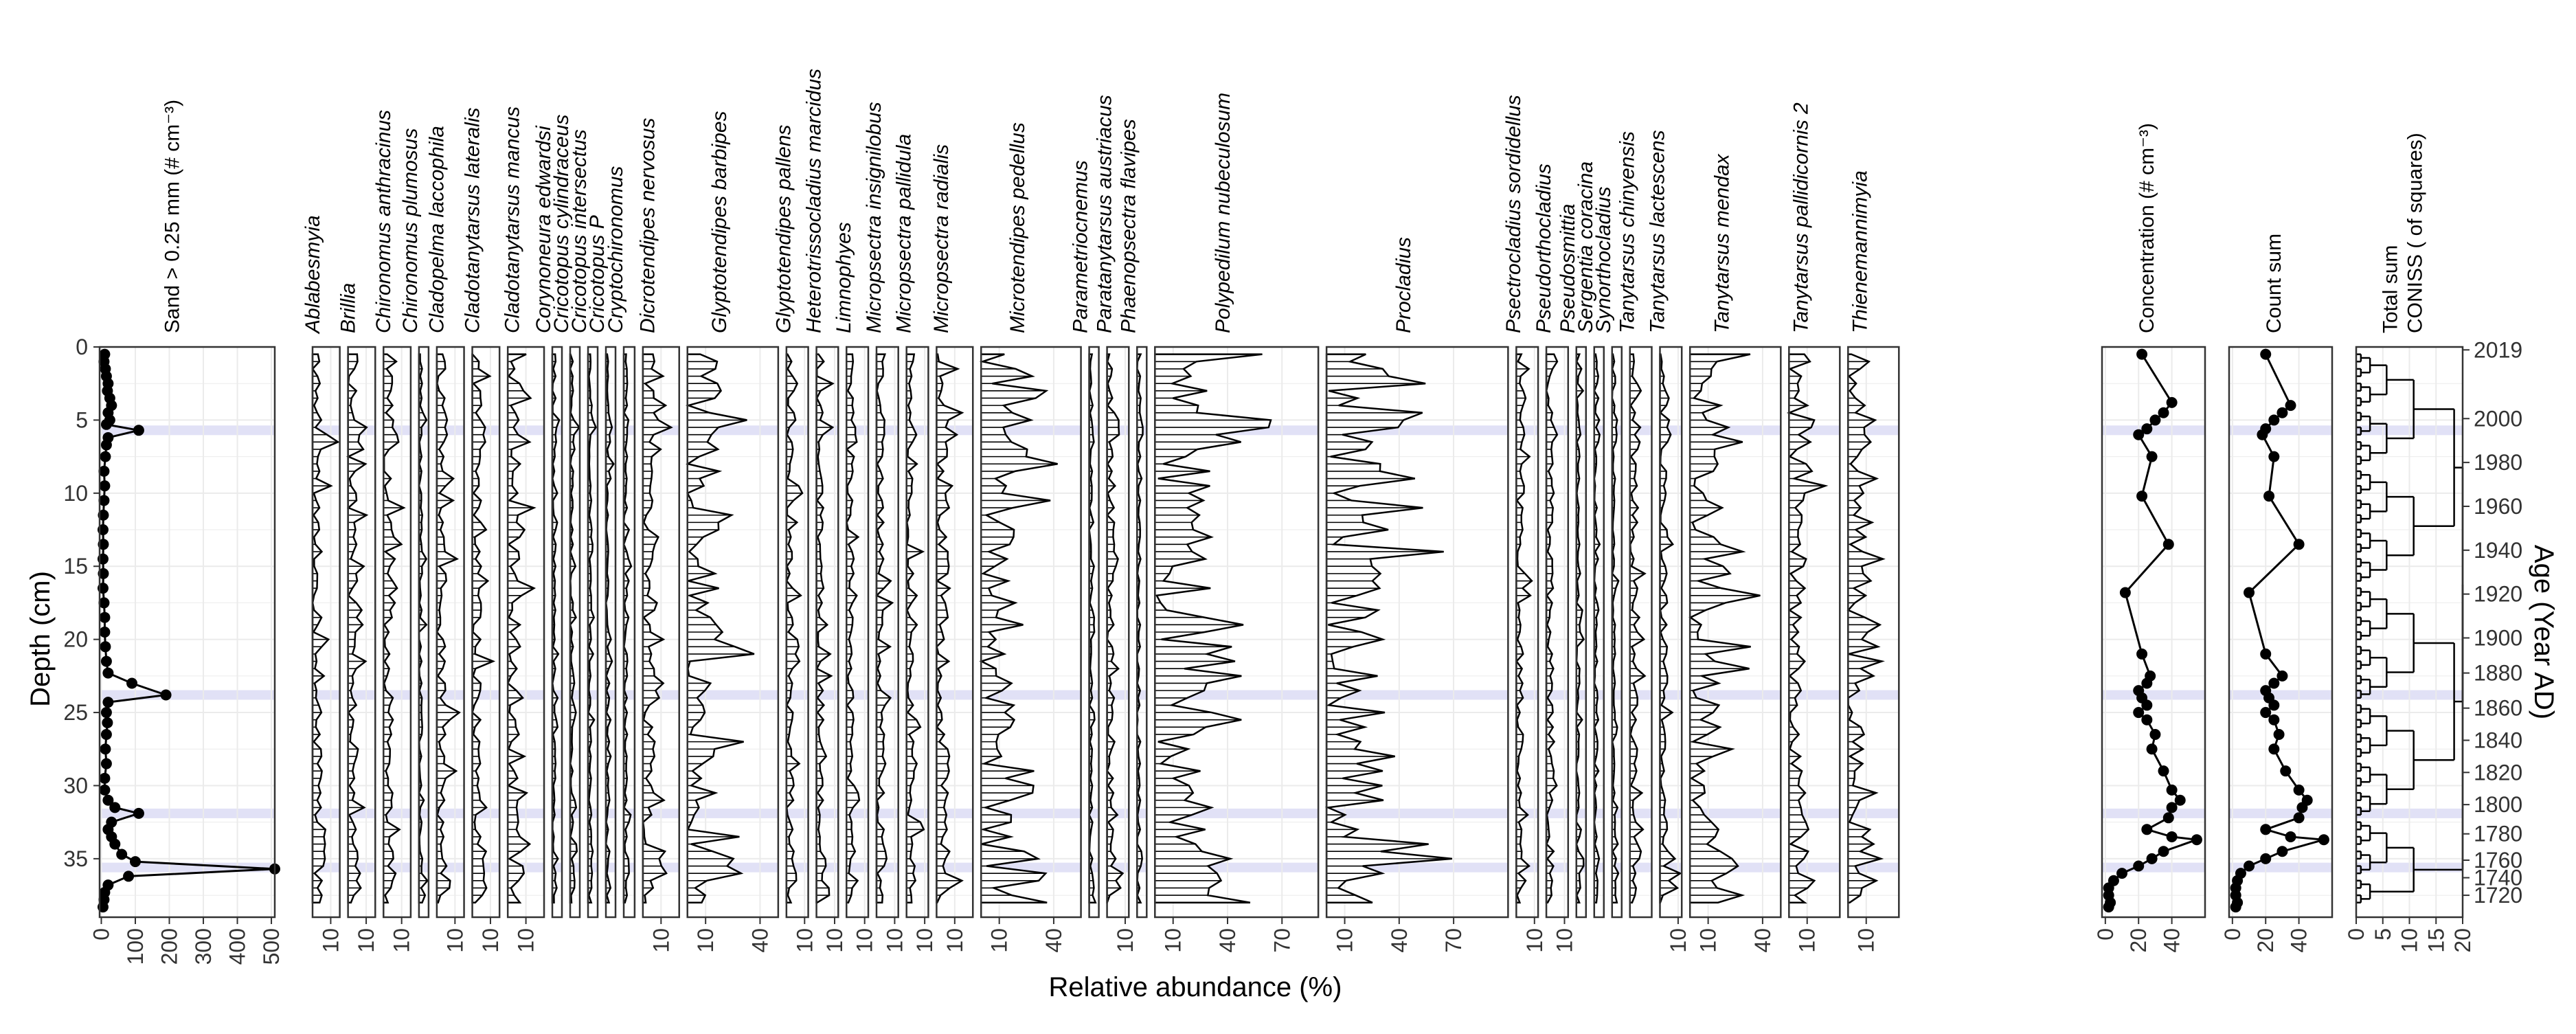 The width and height of the screenshot is (2576, 1034). Describe the element at coordinates (561, 224) in the screenshot. I see `panel-title: Cricotopus cylindraceus` at that location.